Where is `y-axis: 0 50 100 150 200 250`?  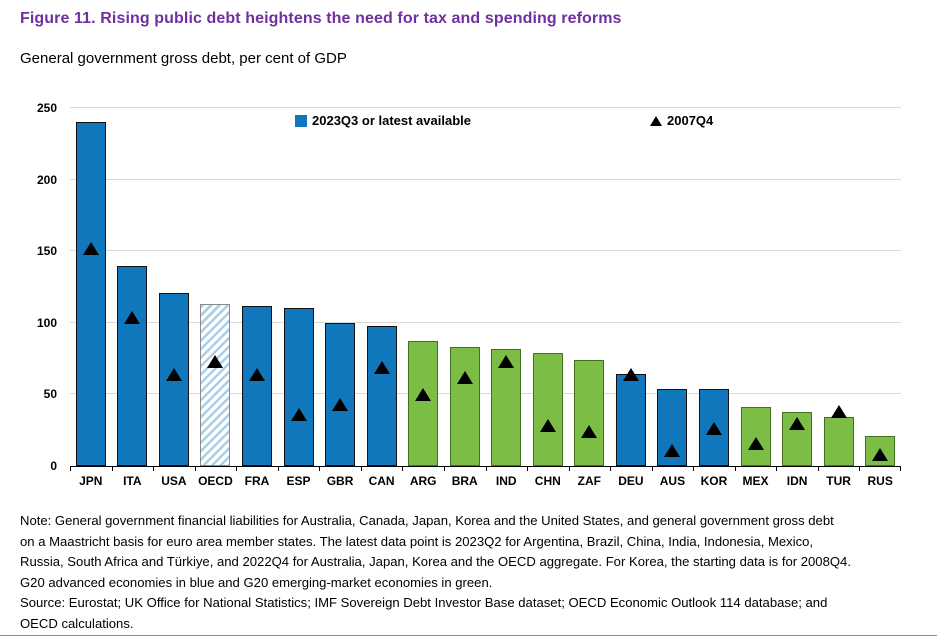
y-axis: 0 50 100 150 200 250 is located at coordinates (36, 287).